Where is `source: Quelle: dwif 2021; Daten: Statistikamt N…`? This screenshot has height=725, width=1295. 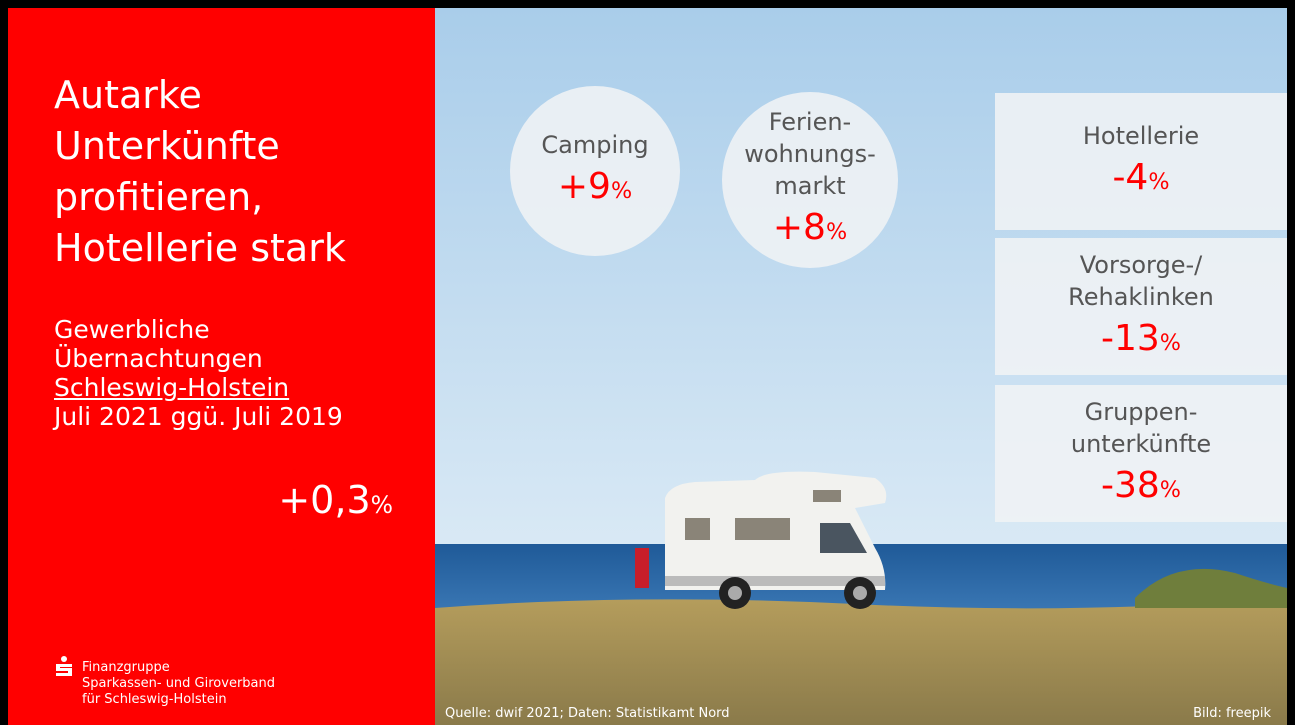
source: Quelle: dwif 2021; Daten: Statistikamt N… is located at coordinates (587, 713).